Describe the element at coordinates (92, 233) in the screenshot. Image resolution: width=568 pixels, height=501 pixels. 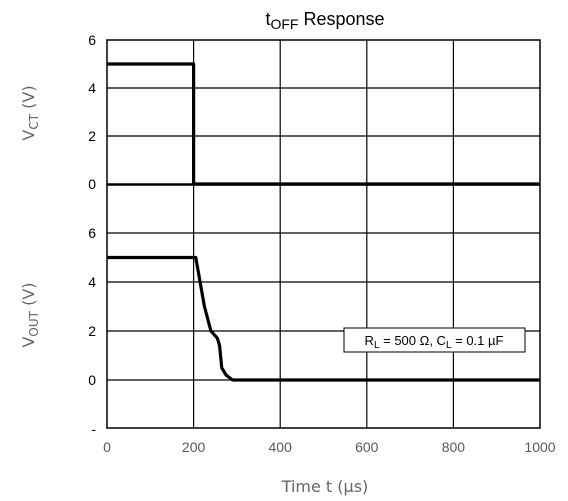
I see `vout-ytick-label: 6` at that location.